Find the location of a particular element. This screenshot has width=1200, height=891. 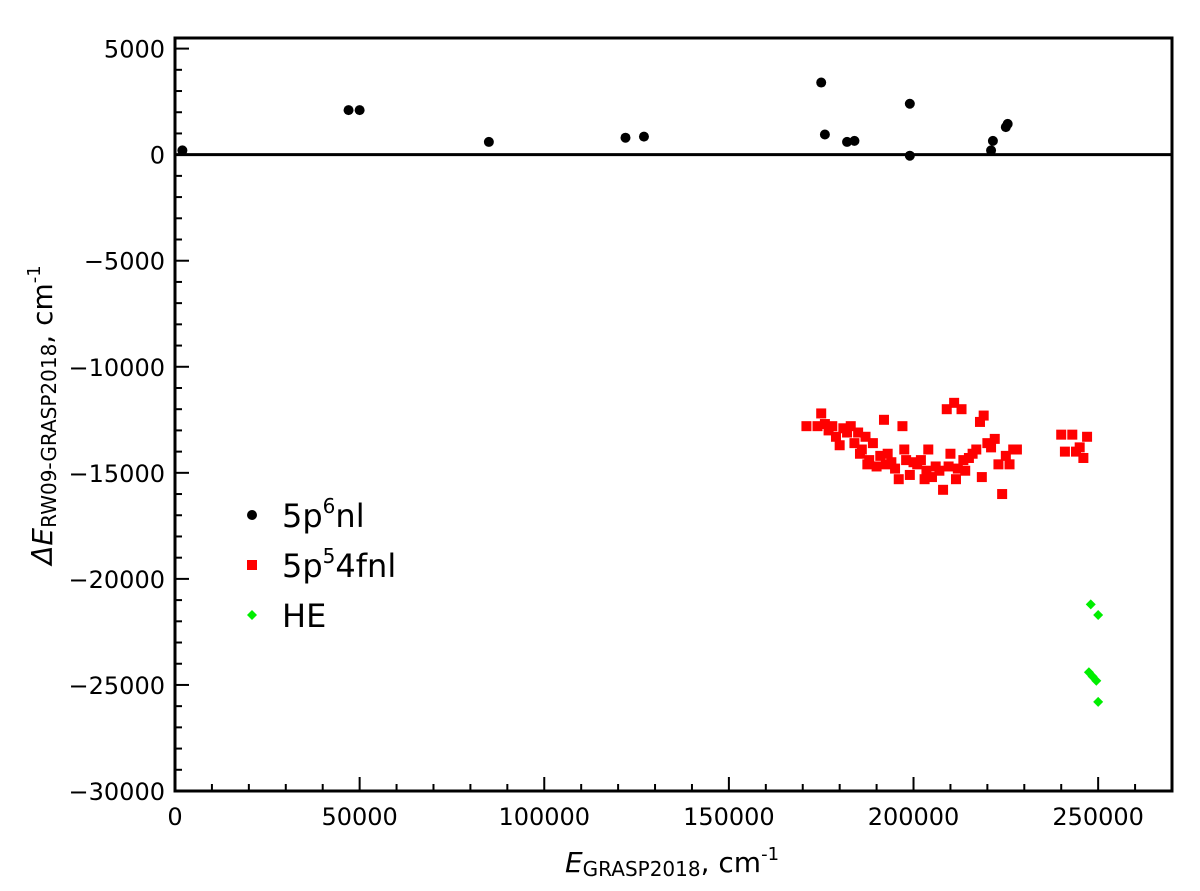

y-tick-label: −25000 is located at coordinates (117, 686).